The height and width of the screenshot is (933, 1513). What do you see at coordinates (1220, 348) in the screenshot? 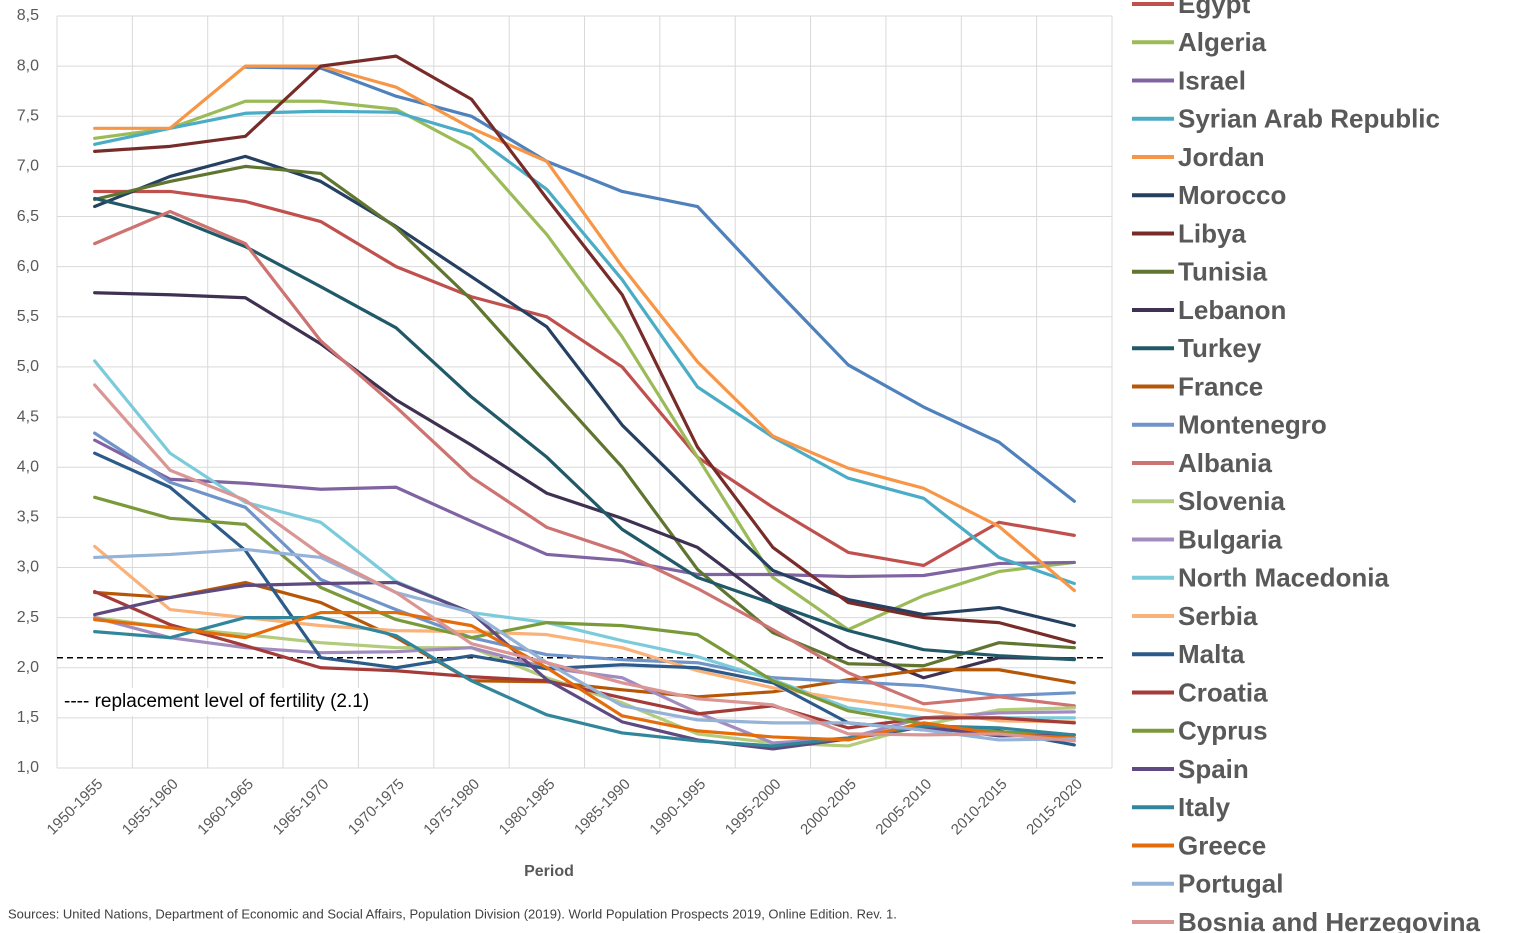
I see `legend-label: Turkey` at bounding box center [1220, 348].